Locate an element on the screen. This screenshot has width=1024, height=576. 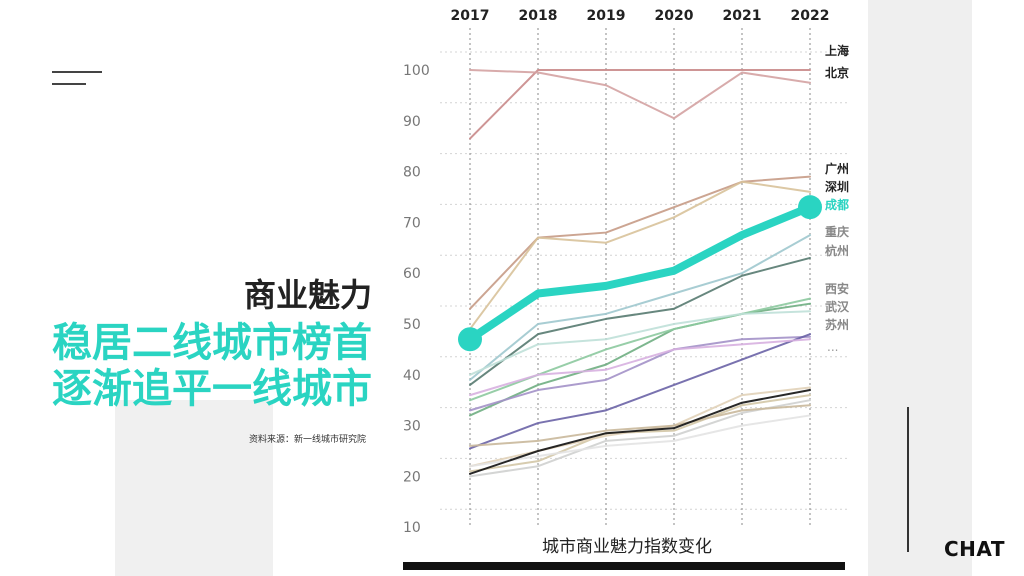
series-line-上海 is located at coordinates (640, 104).